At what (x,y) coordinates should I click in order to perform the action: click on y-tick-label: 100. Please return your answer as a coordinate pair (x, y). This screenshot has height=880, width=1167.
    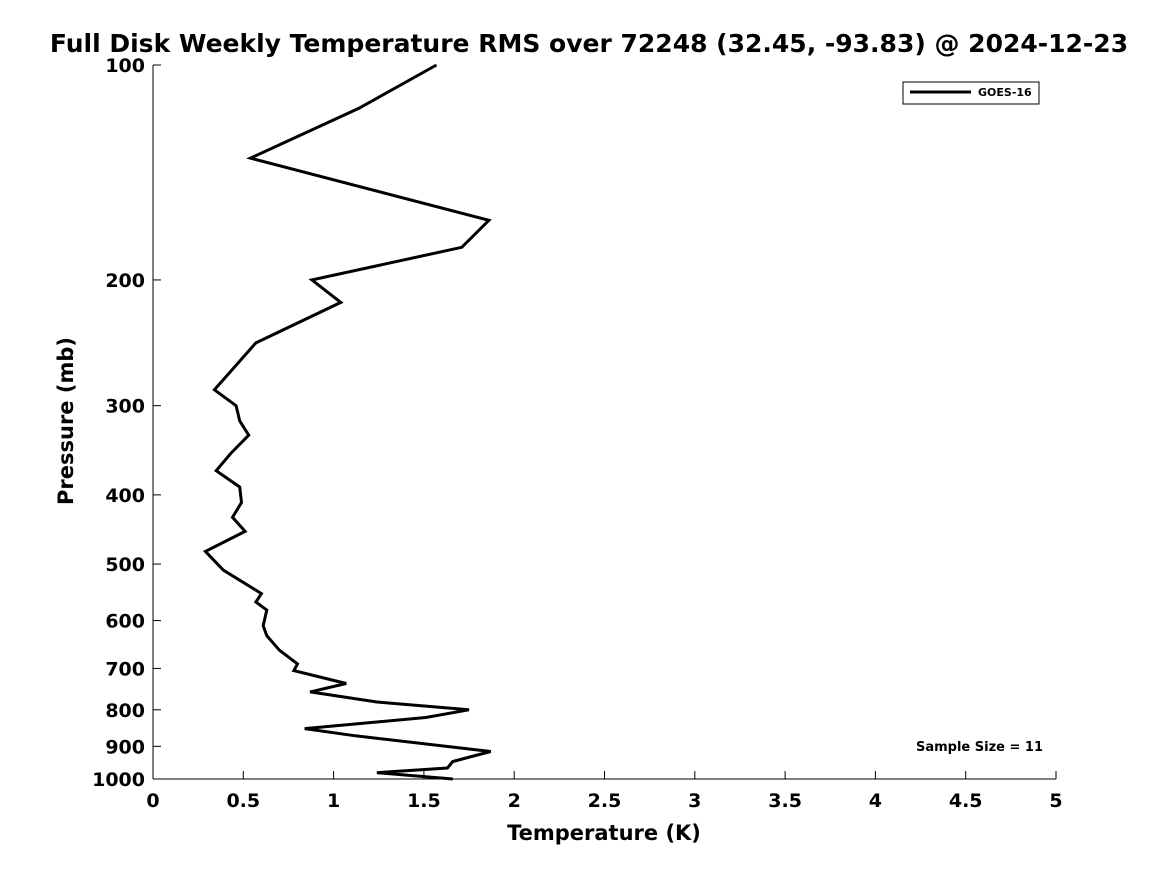
    Looking at the image, I should click on (125, 66).